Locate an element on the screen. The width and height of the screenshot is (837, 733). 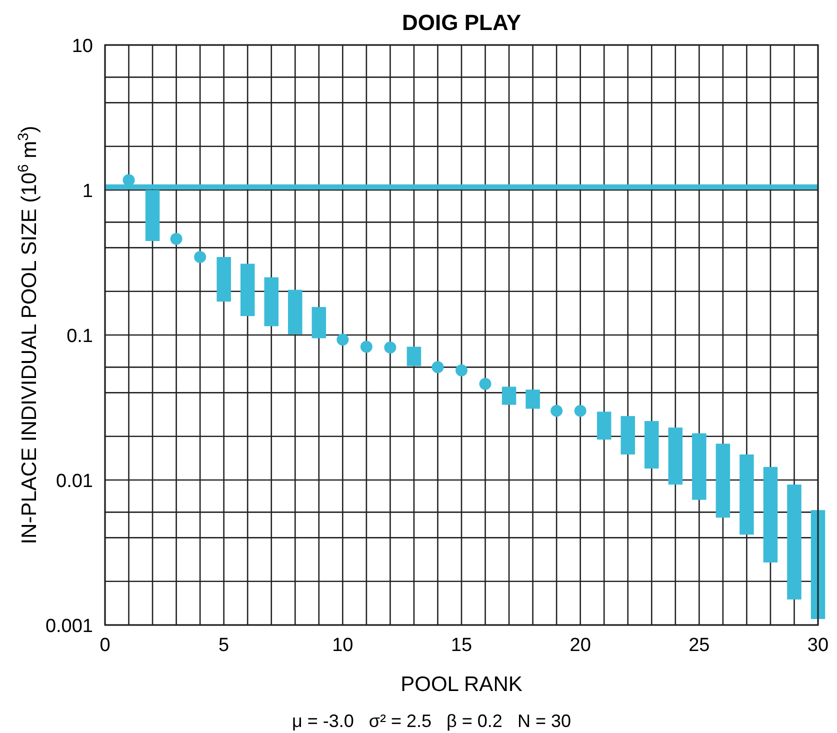
y-tick-label: 0.1 is located at coordinates (79, 336).